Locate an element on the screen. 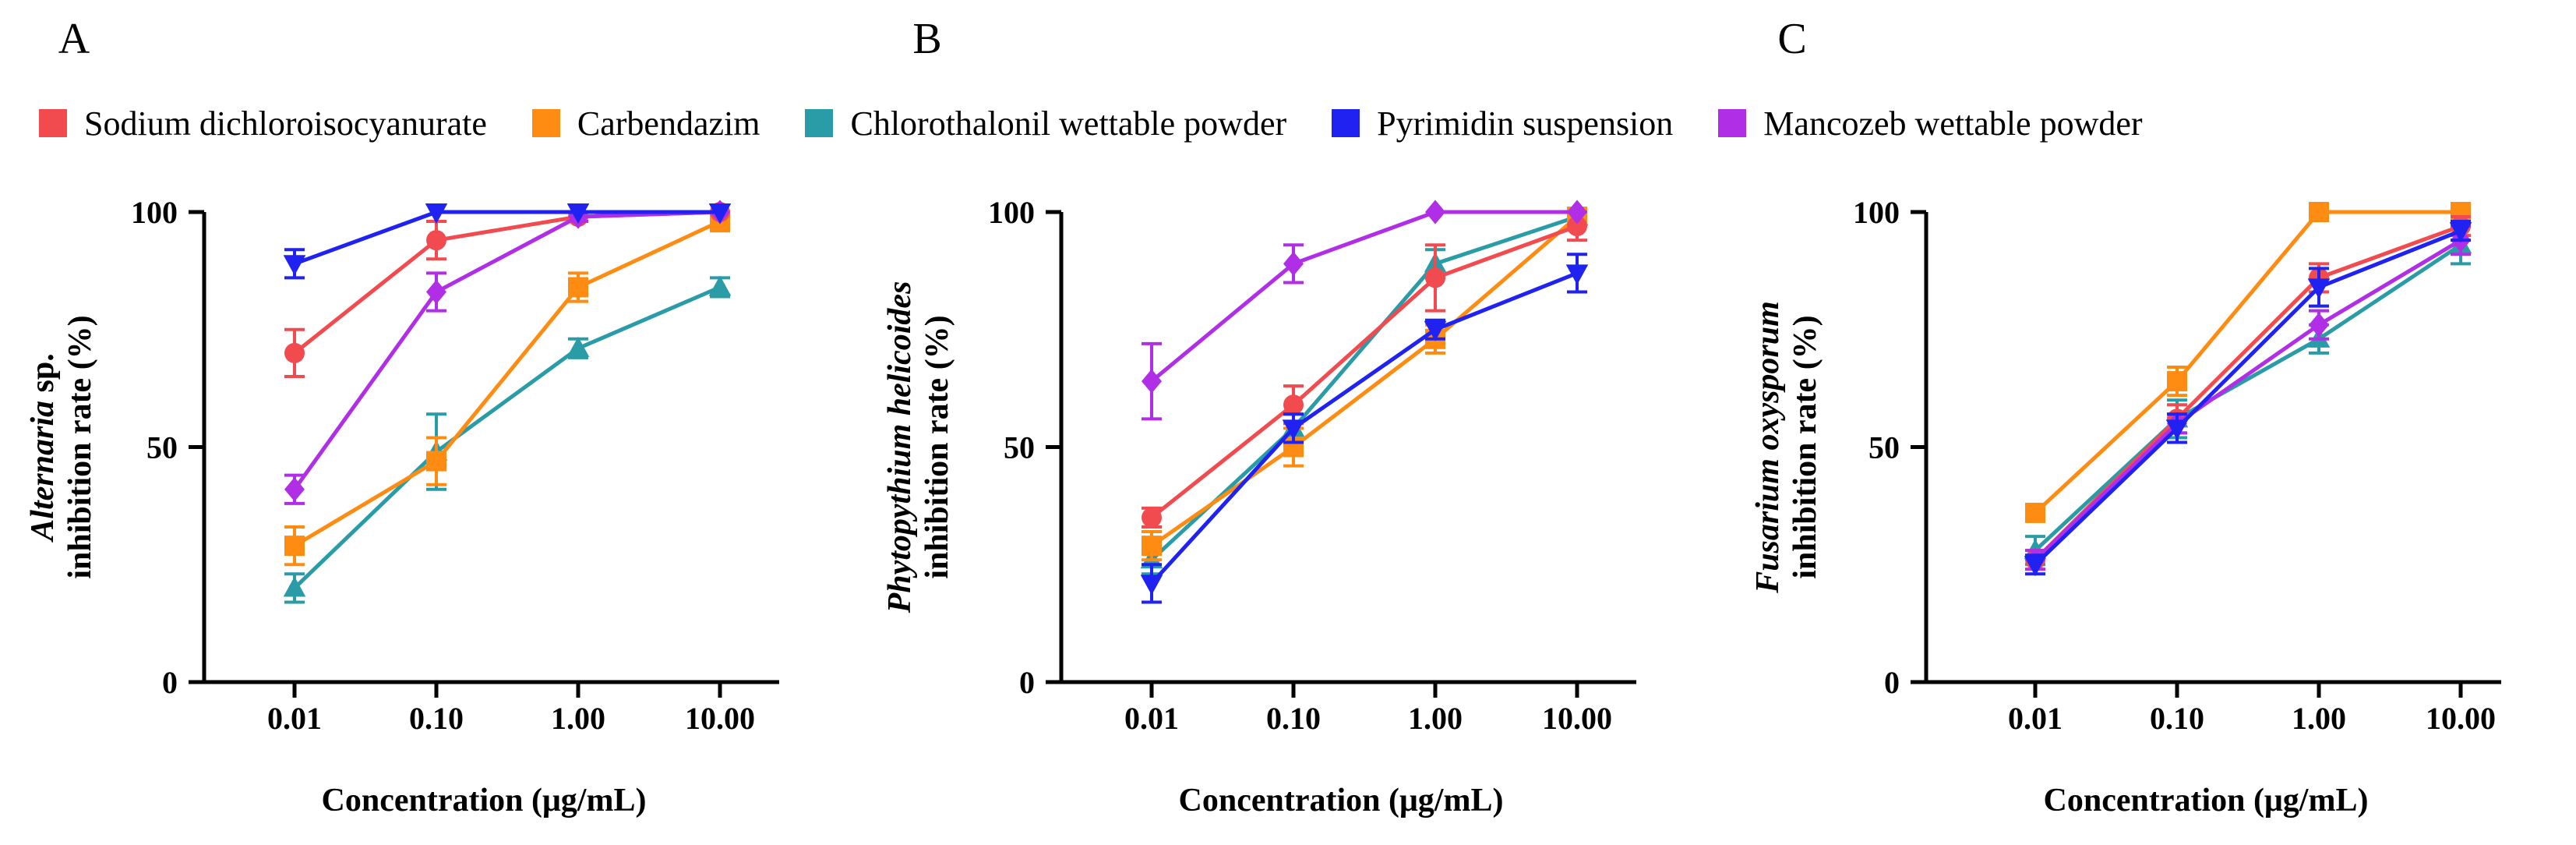  legend-item: Carbendazim is located at coordinates (645, 123).